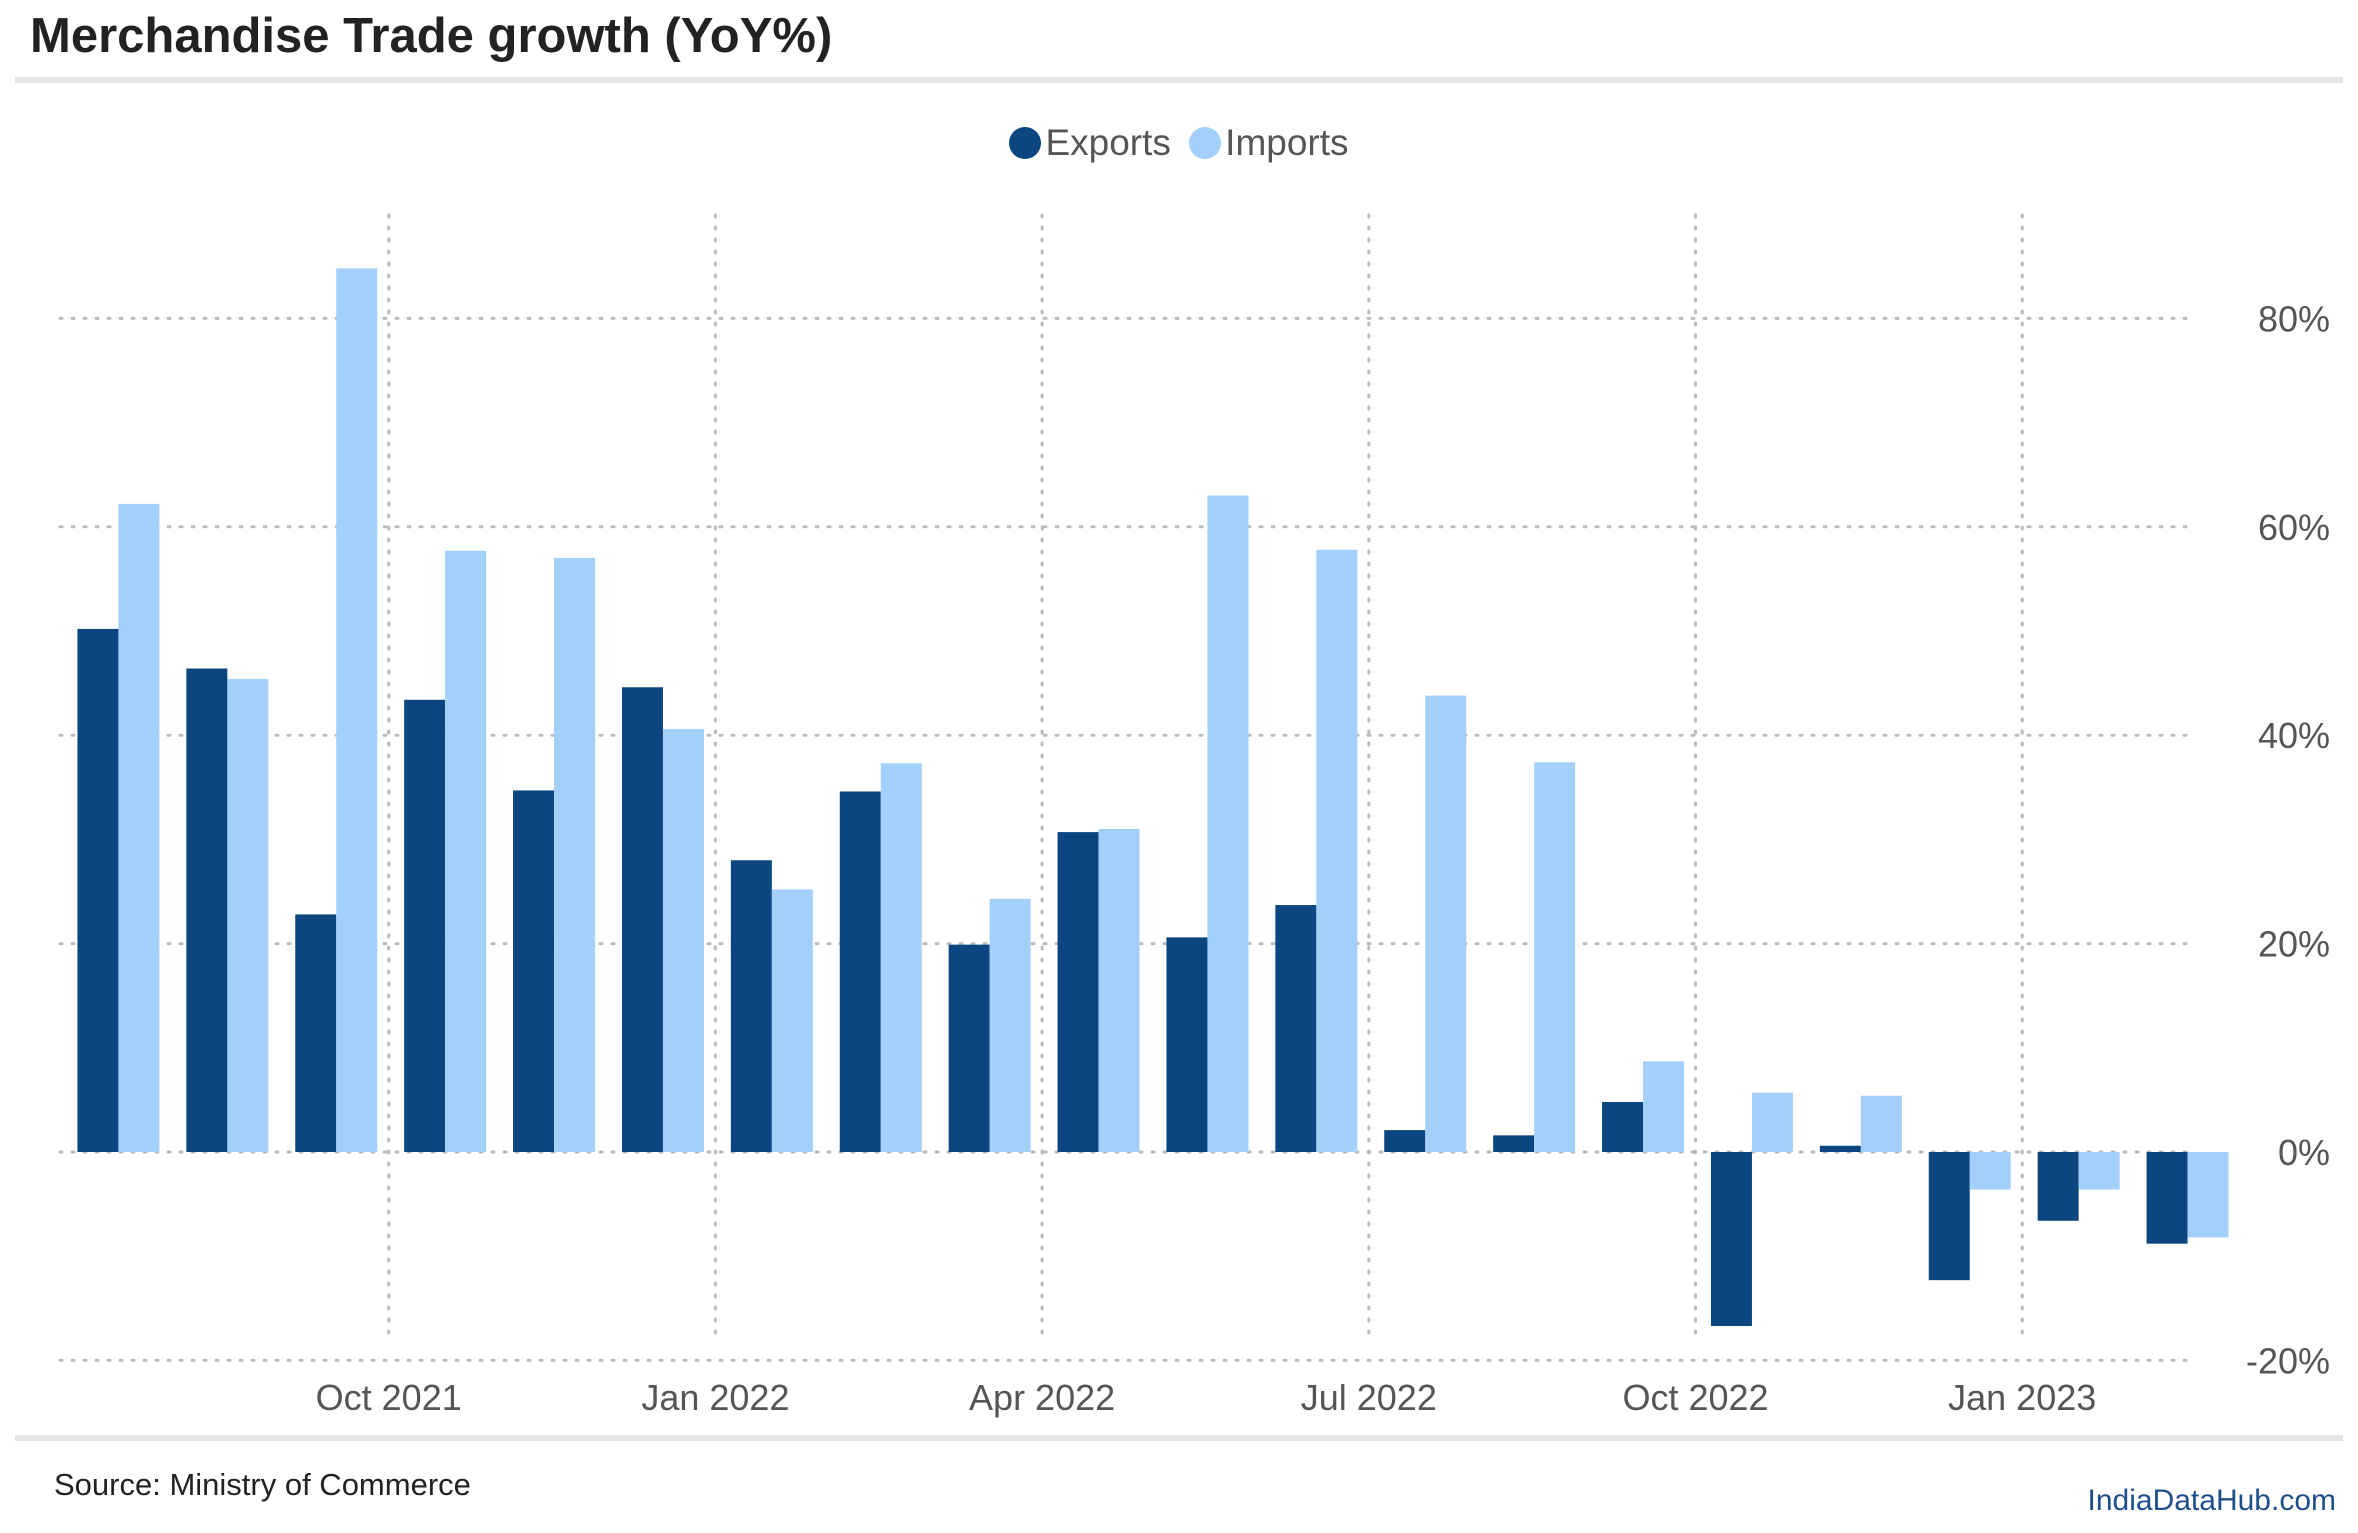 The width and height of the screenshot is (2358, 1533). What do you see at coordinates (1205, 143) in the screenshot?
I see `legend-marker-imports` at bounding box center [1205, 143].